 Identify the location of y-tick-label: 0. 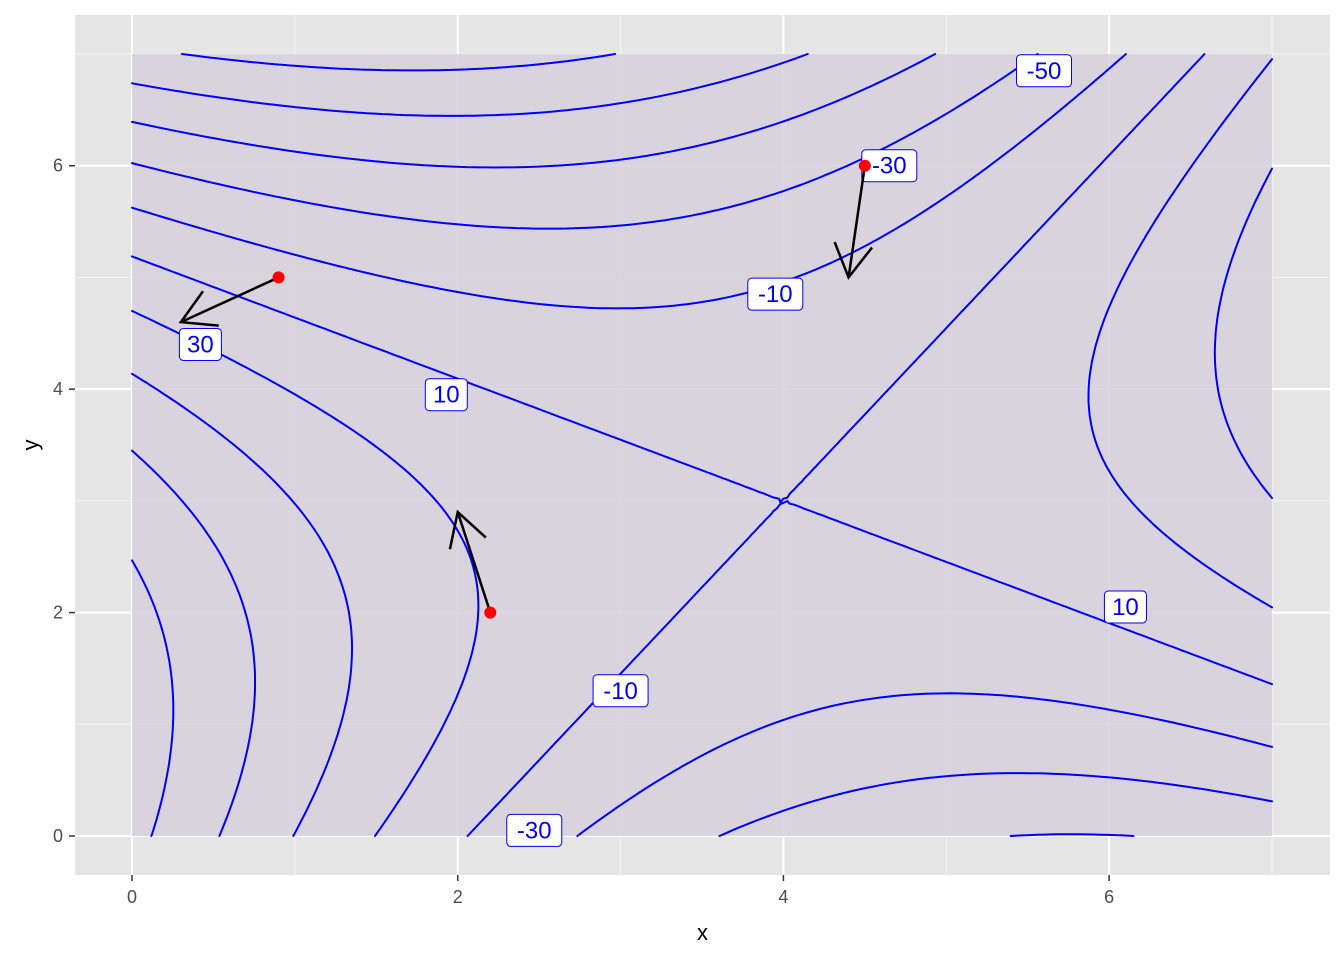
(58, 836).